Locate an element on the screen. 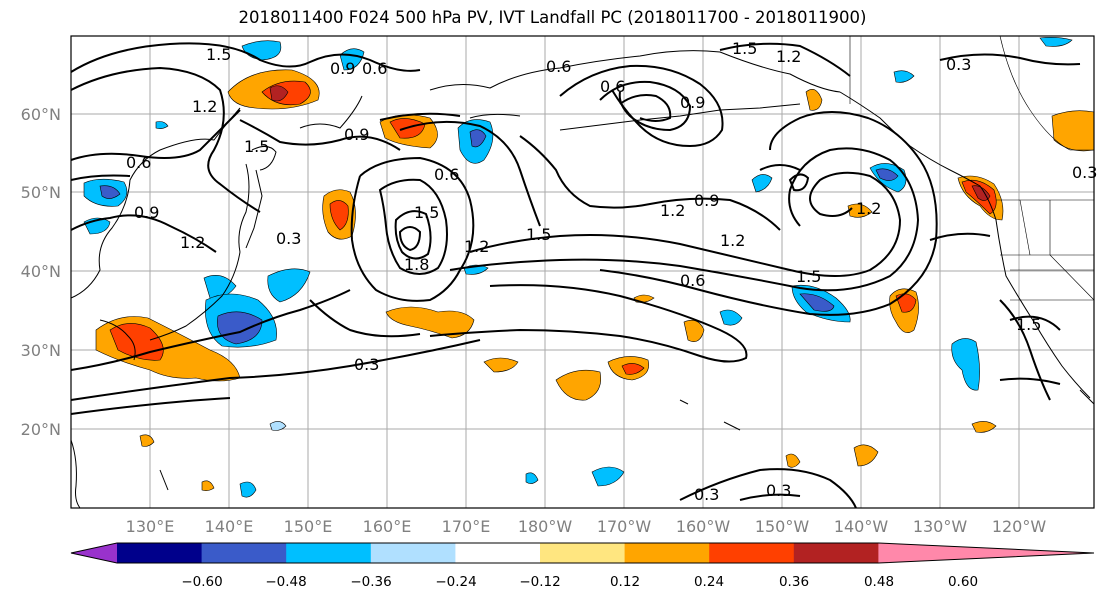 Image resolution: width=1105 pixels, height=601 pixels. lat-label-60n: 60°N is located at coordinates (41, 114).